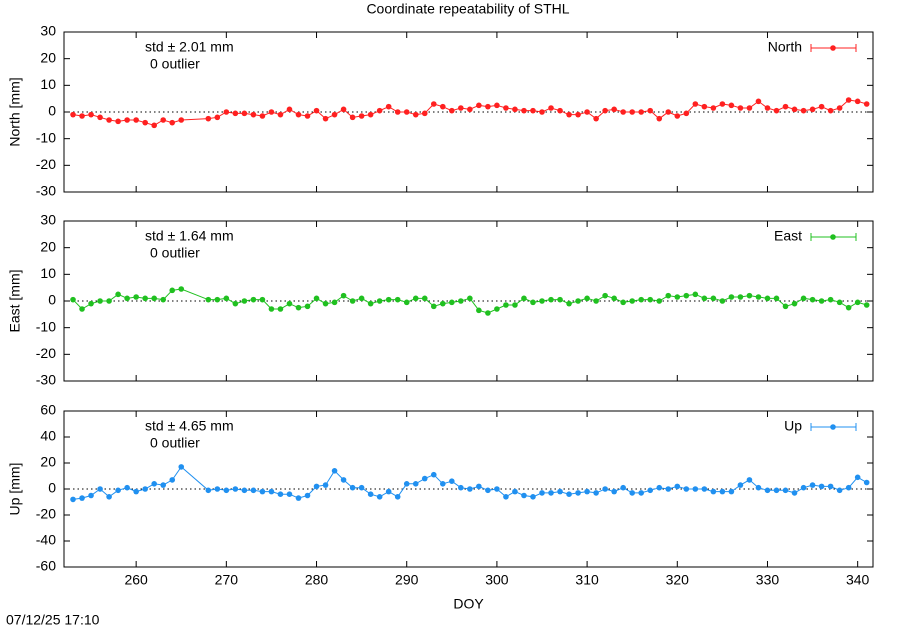 The image size is (900, 630). Describe the element at coordinates (136, 580) in the screenshot. I see `x-tick-label: 260` at that location.